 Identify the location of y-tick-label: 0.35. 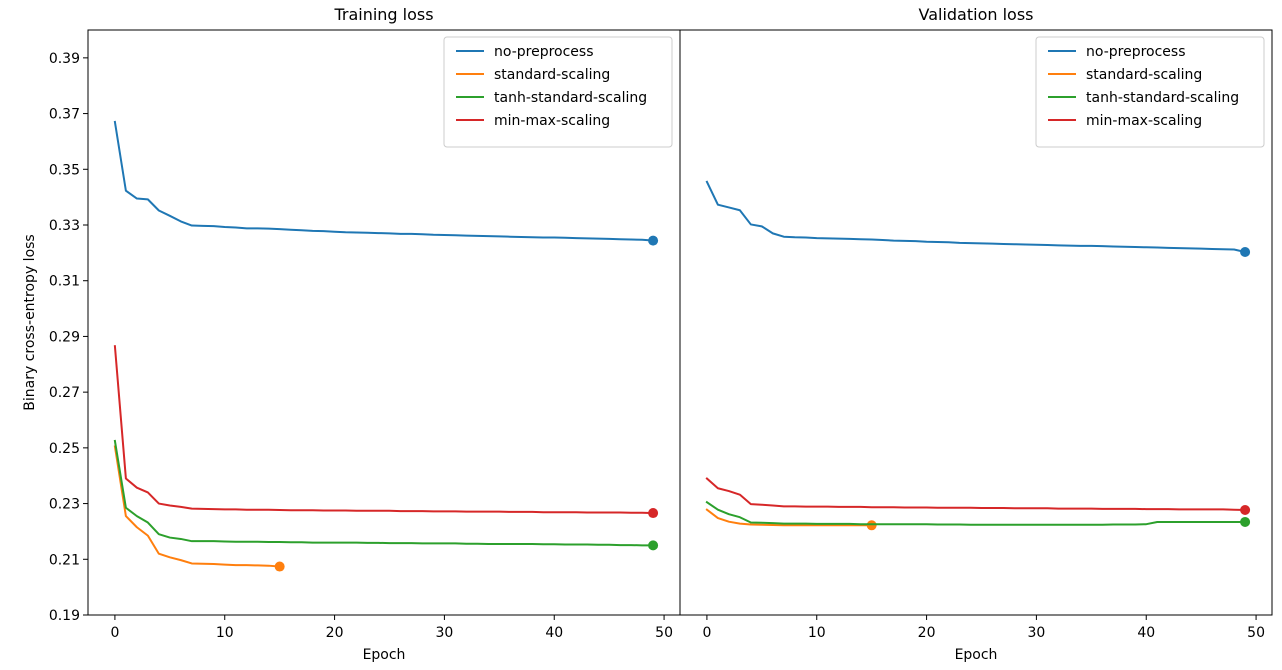
(64, 170).